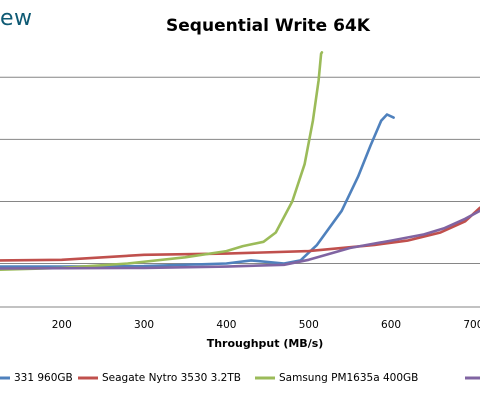 The image size is (480, 401). I want to click on x-tick-label-300: 300, so click(144, 325).